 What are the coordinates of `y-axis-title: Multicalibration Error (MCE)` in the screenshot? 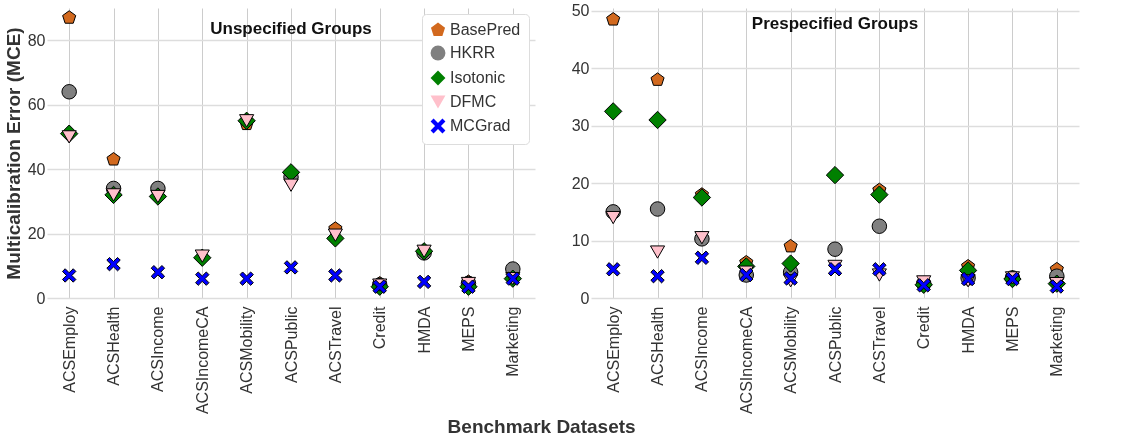 It's located at (13, 153).